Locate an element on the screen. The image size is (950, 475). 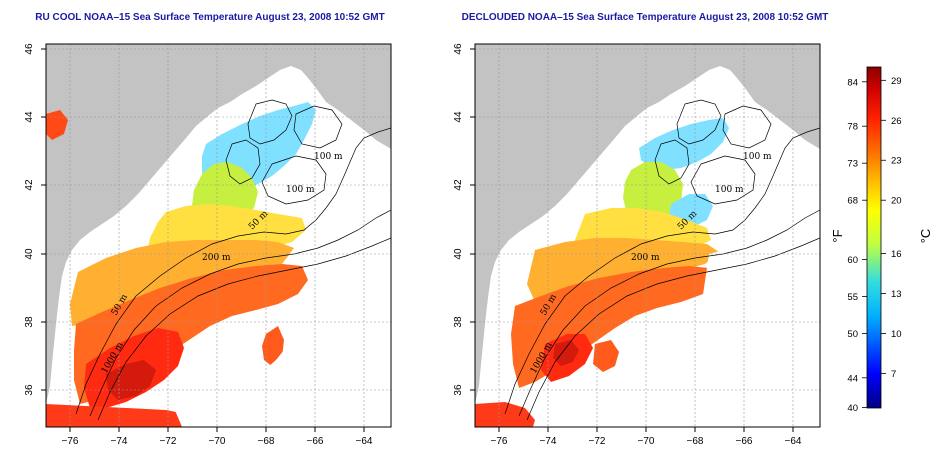
celsius-tick-label: 10 is located at coordinates (896, 334).